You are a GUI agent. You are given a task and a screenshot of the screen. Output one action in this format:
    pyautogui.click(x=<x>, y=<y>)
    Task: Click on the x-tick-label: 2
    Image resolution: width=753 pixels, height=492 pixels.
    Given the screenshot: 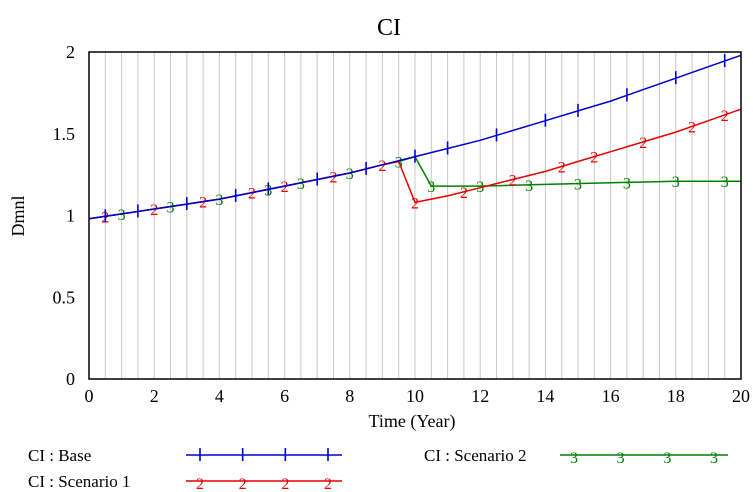 What is the action you would take?
    pyautogui.click(x=154, y=396)
    